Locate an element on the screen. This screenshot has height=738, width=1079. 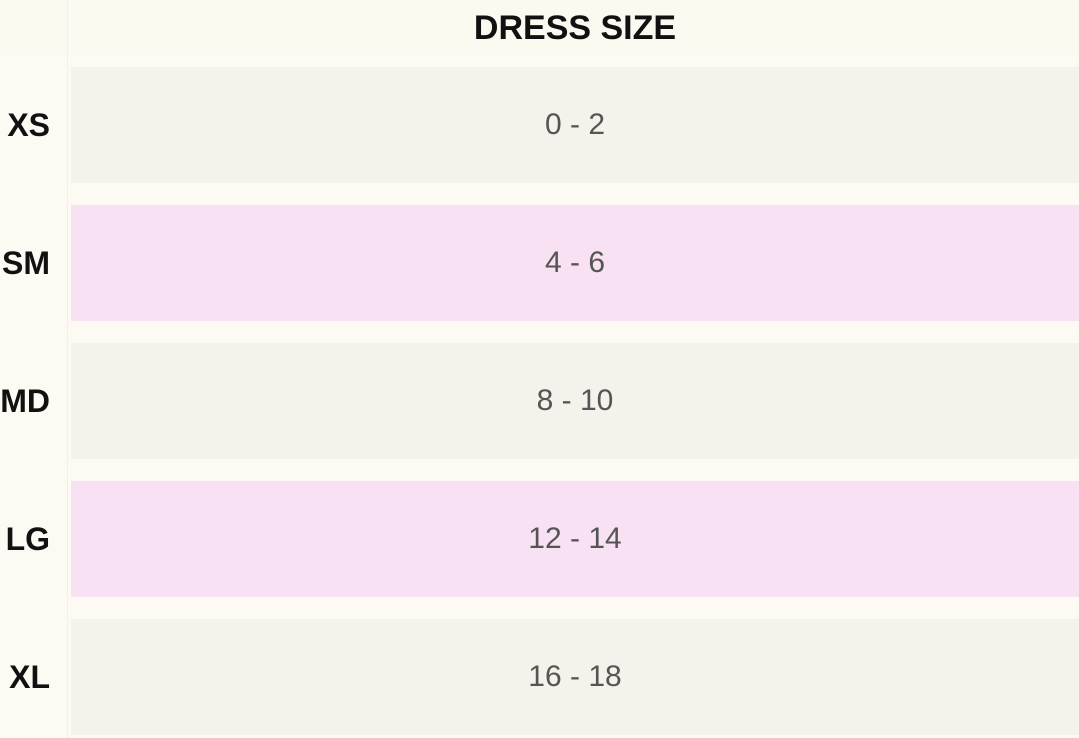
size-label: SM is located at coordinates (26, 262).